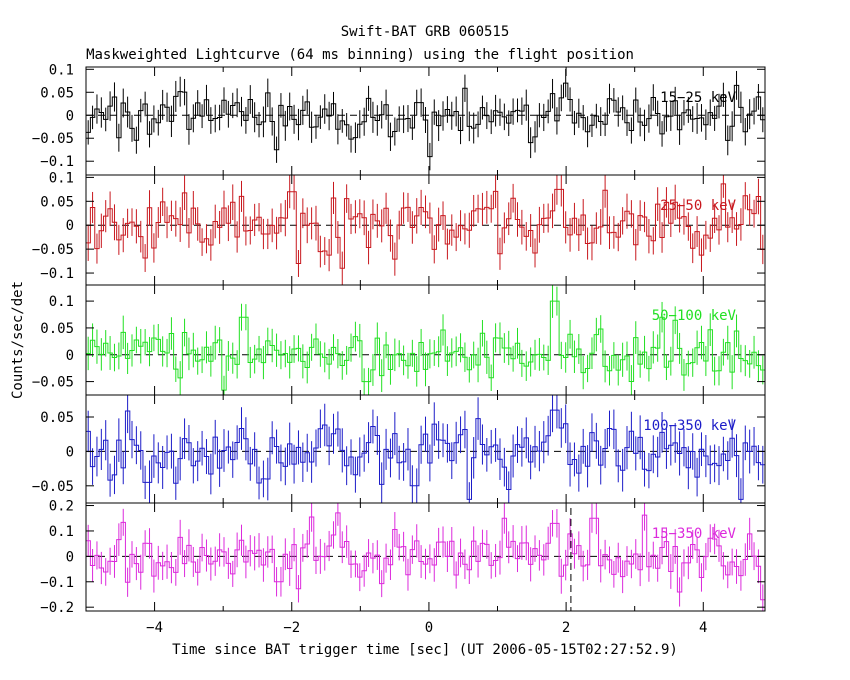  What do you see at coordinates (57, 608) in the screenshot?
I see `y-tick-label: −0.2` at bounding box center [57, 608].